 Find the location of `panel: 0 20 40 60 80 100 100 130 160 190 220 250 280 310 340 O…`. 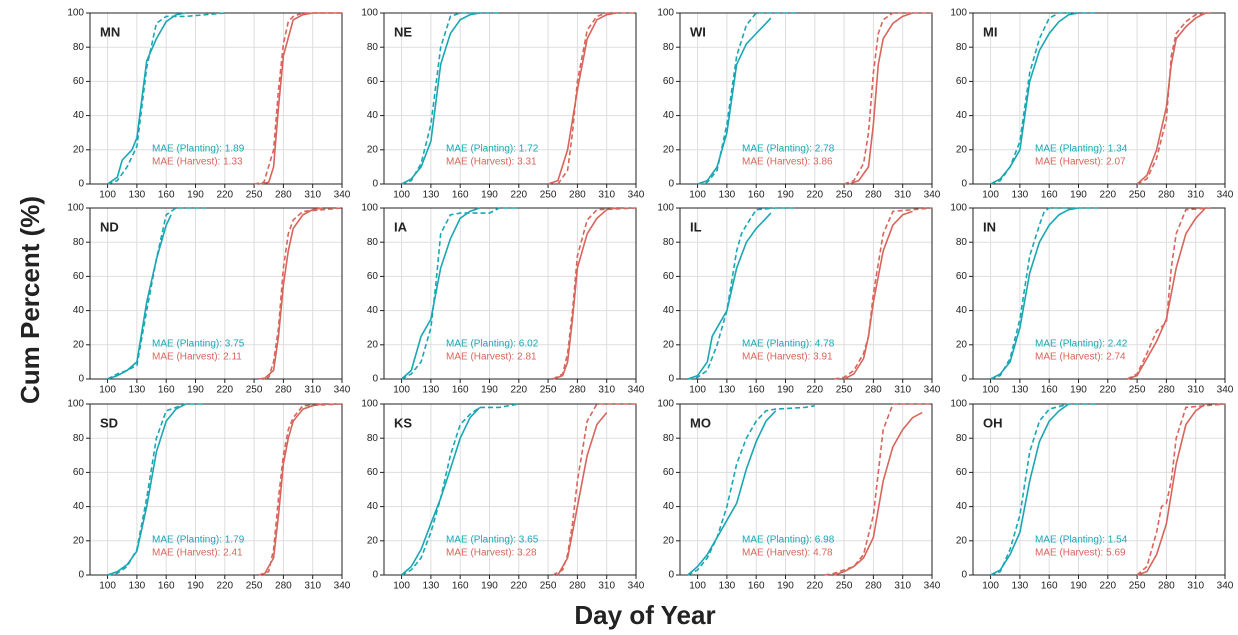

panel: 0 20 40 60 80 100 100 130 160 190 220 250 280 310 340 O… is located at coordinates (1091, 495).